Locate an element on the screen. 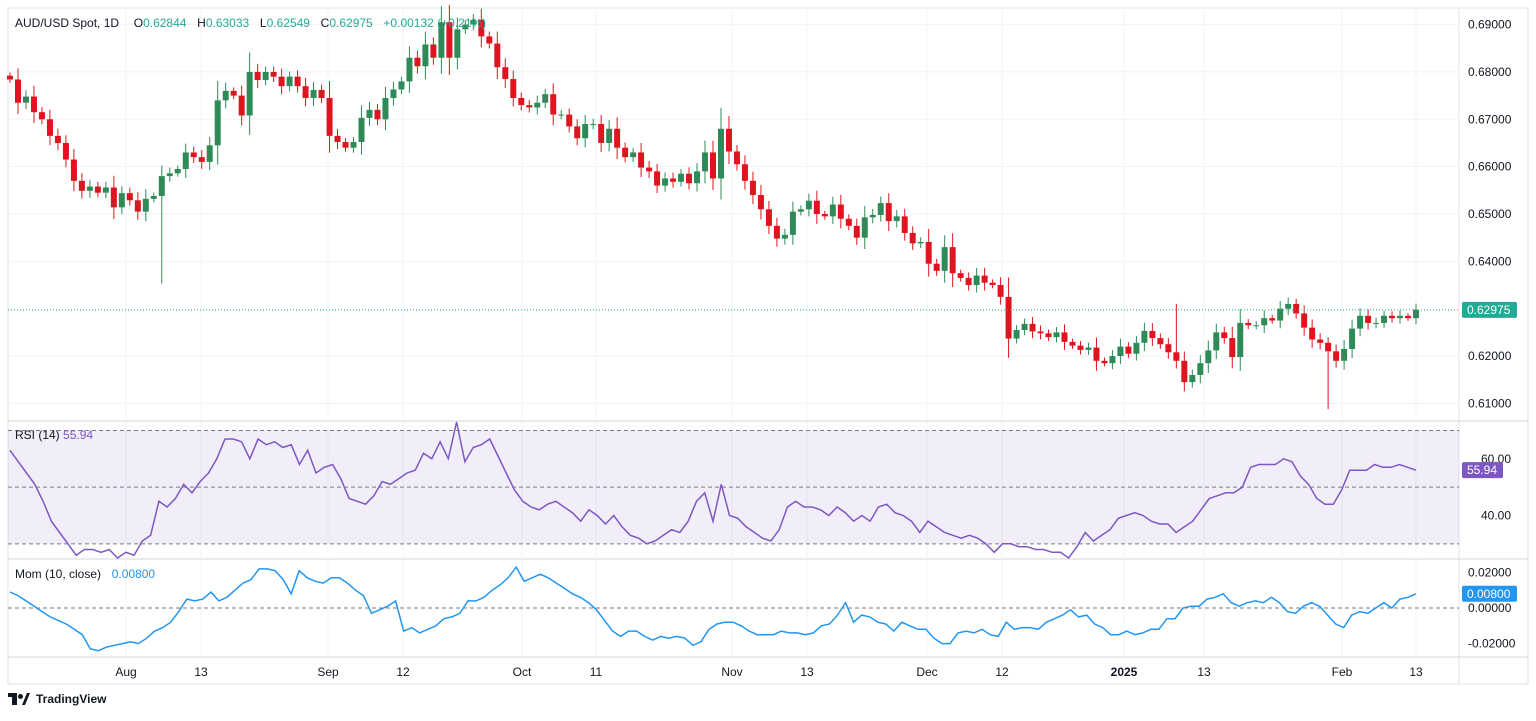 The height and width of the screenshot is (721, 1536). tradingview-footer: TradingView is located at coordinates (57, 699).